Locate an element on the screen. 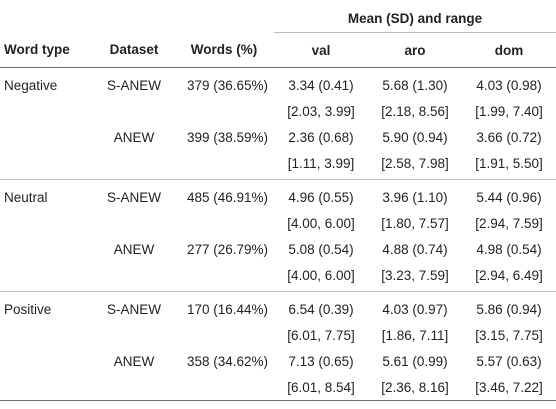 Image resolution: width=556 pixels, height=409 pixels. word-type-cell: Positive is located at coordinates (28, 309).